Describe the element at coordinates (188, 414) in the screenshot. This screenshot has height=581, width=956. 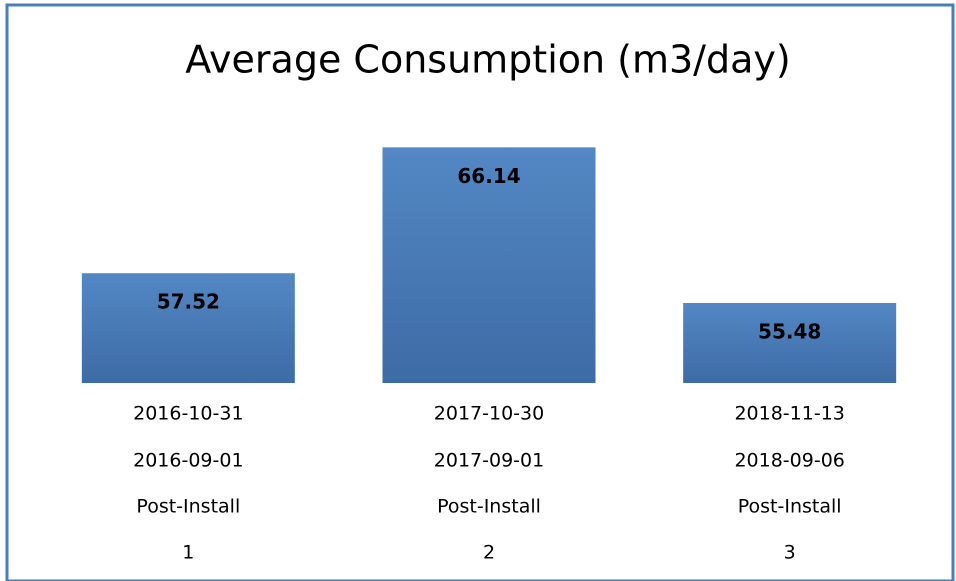
I see `x-tick-label: 2016-10-31` at that location.